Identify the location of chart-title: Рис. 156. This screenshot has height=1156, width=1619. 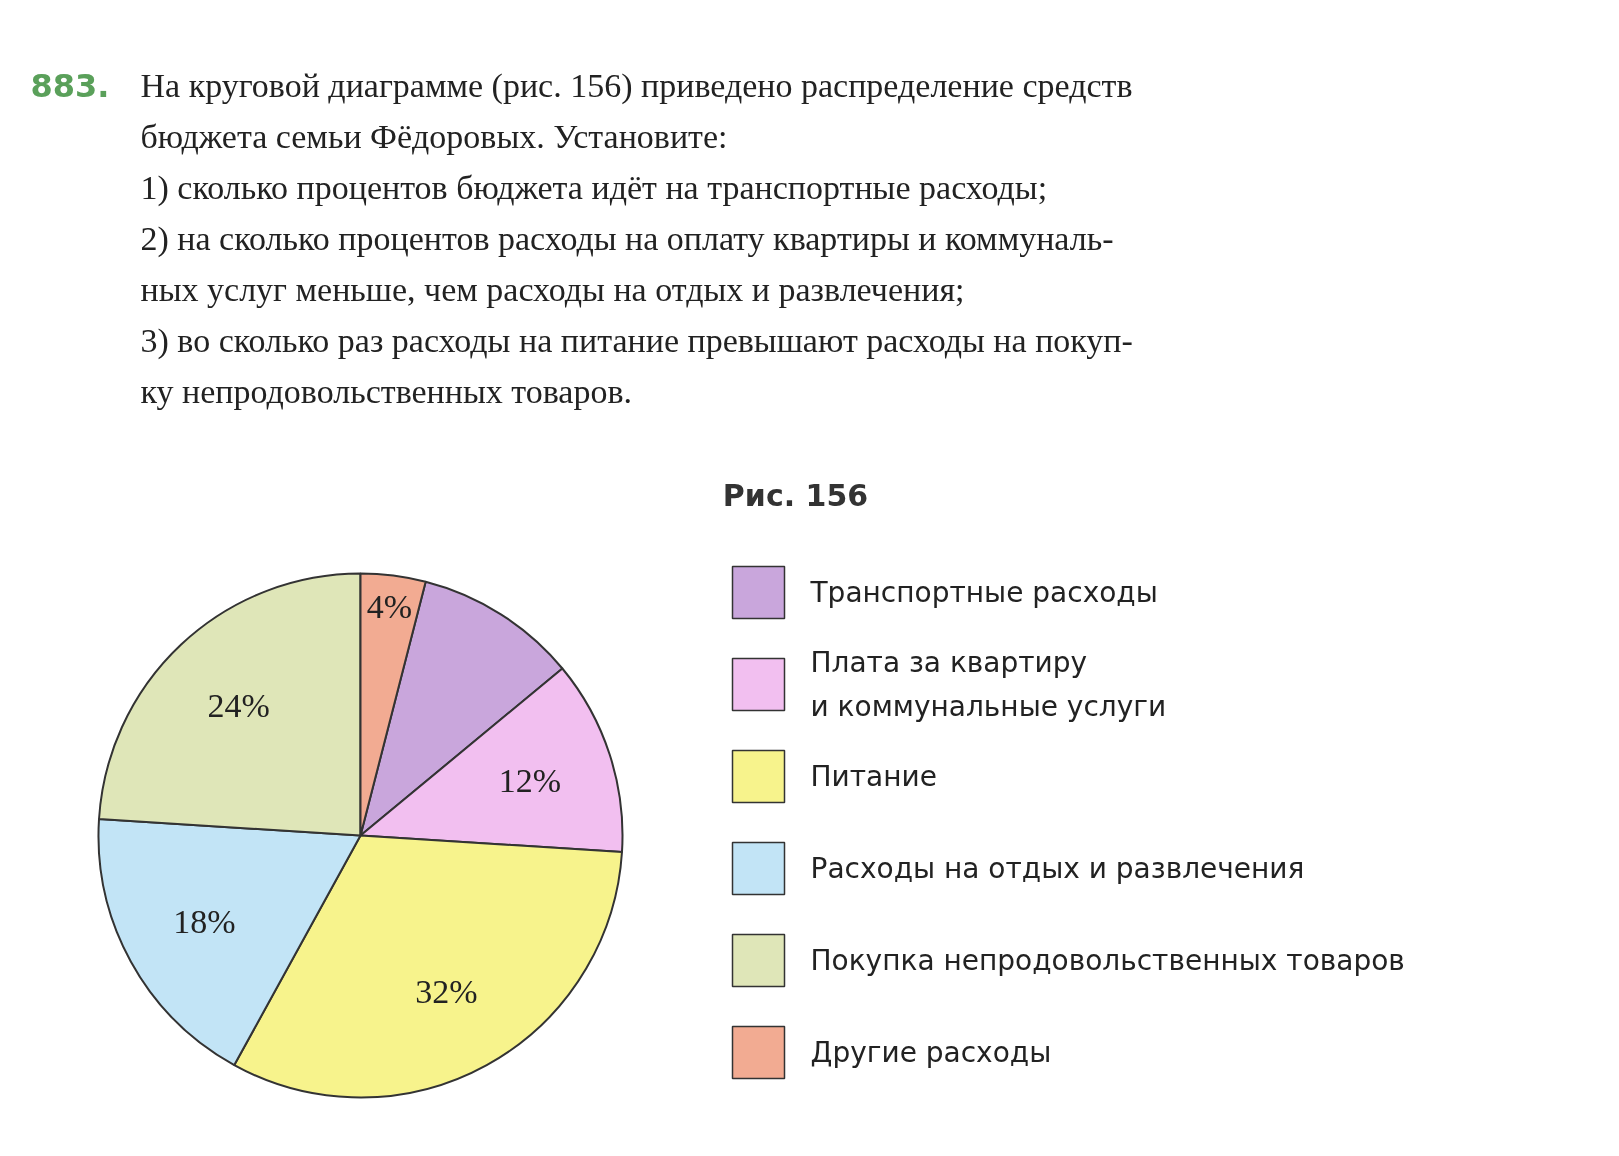
(795, 495).